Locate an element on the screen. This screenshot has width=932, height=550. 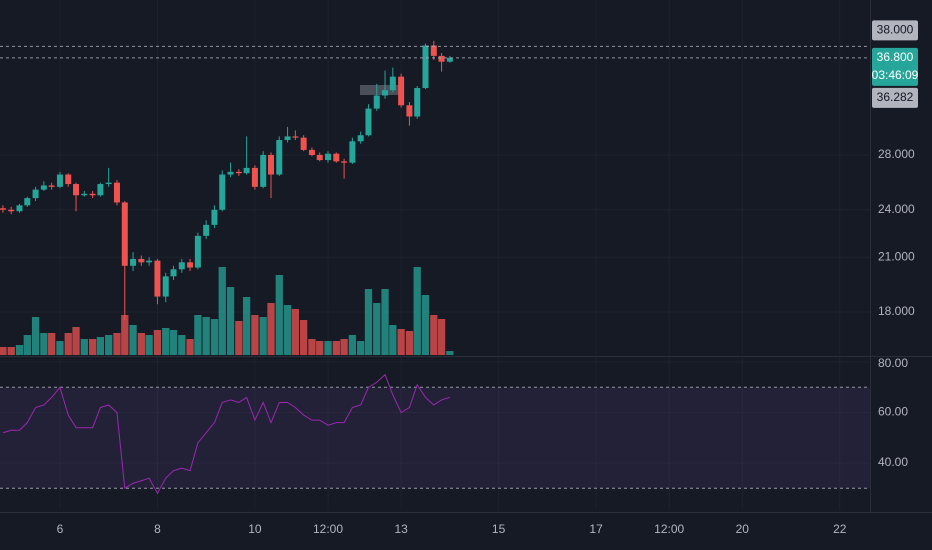
countdown: 03:46:09 is located at coordinates (895, 75).